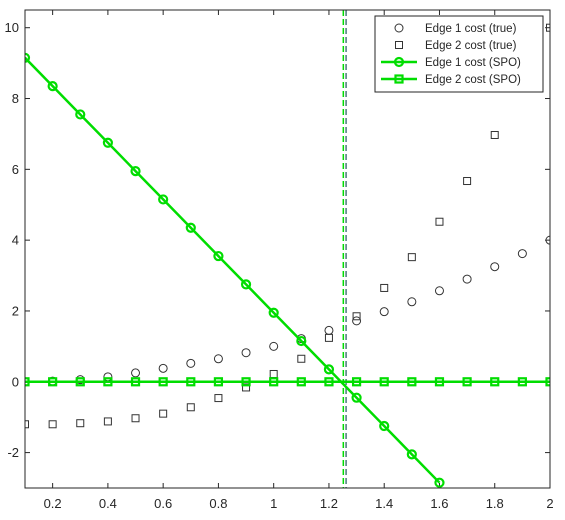 This screenshot has width=565, height=520. I want to click on legend-label: Edge 2 cost (true), so click(471, 46).